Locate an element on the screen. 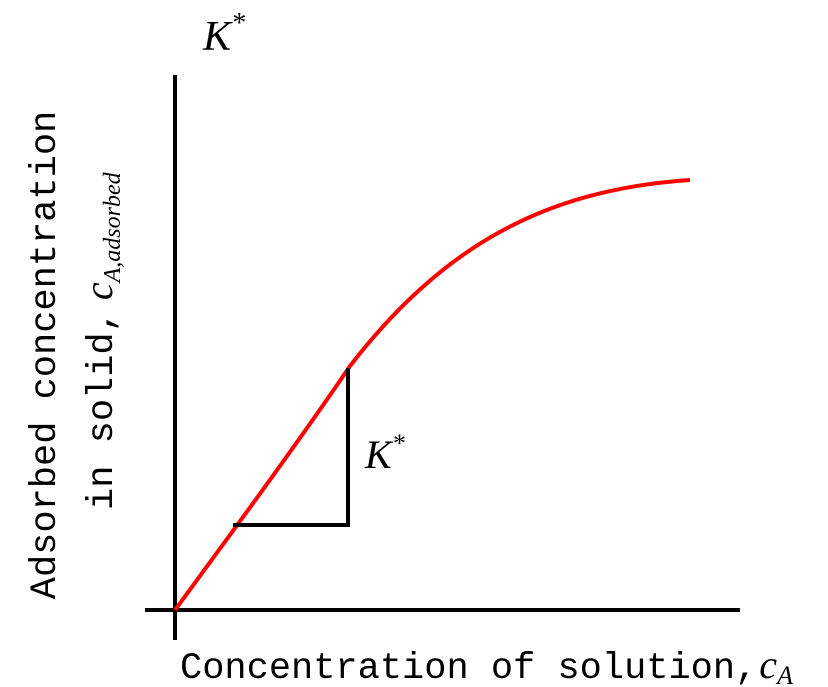 The image size is (828, 687). y-label-text: in solid, is located at coordinates (103, 410).